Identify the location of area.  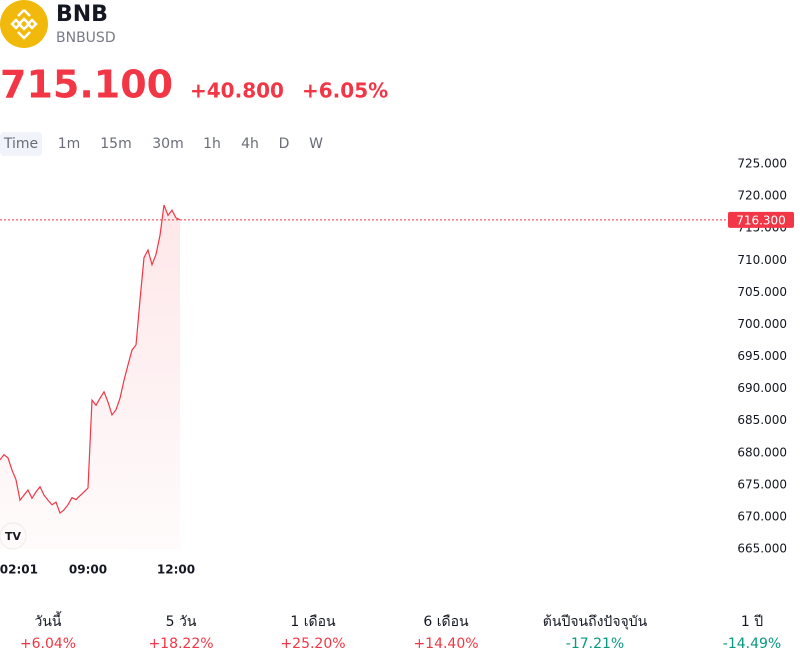
(90, 377).